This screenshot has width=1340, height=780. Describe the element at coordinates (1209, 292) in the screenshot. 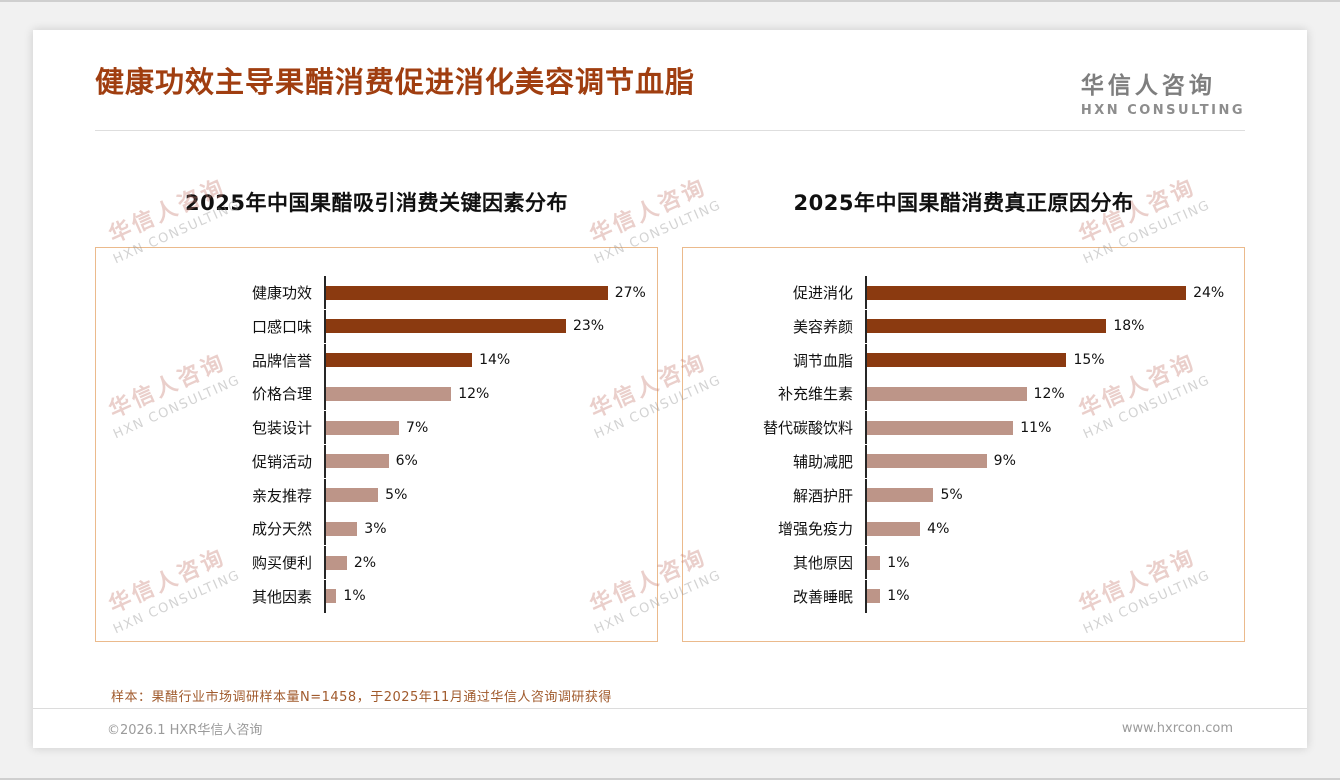

I see `bar-value-label: 24%` at that location.